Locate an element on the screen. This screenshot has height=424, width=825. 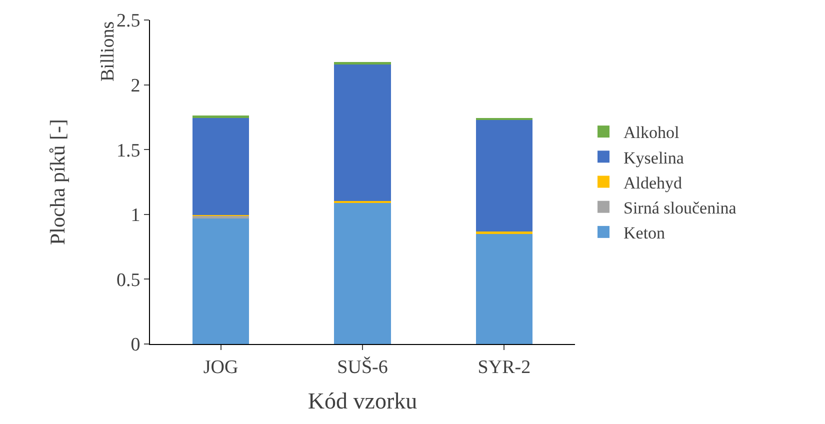
y-tick-label: 2 is located at coordinates (135, 85).